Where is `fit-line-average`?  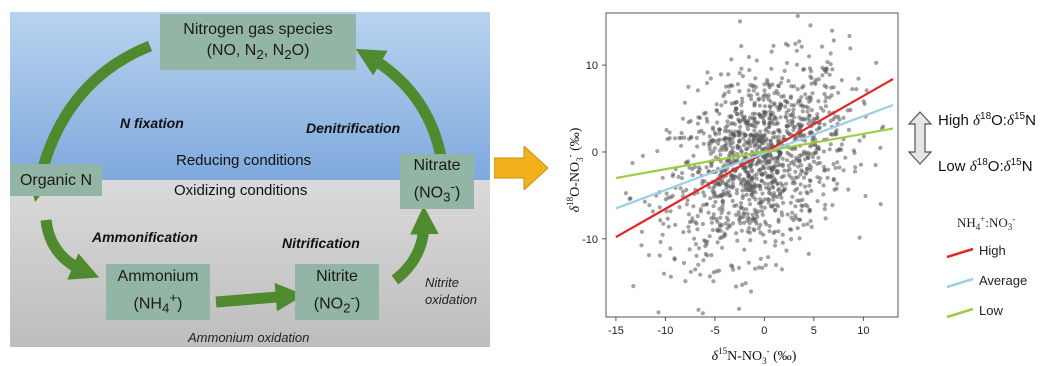 fit-line-average is located at coordinates (754, 157).